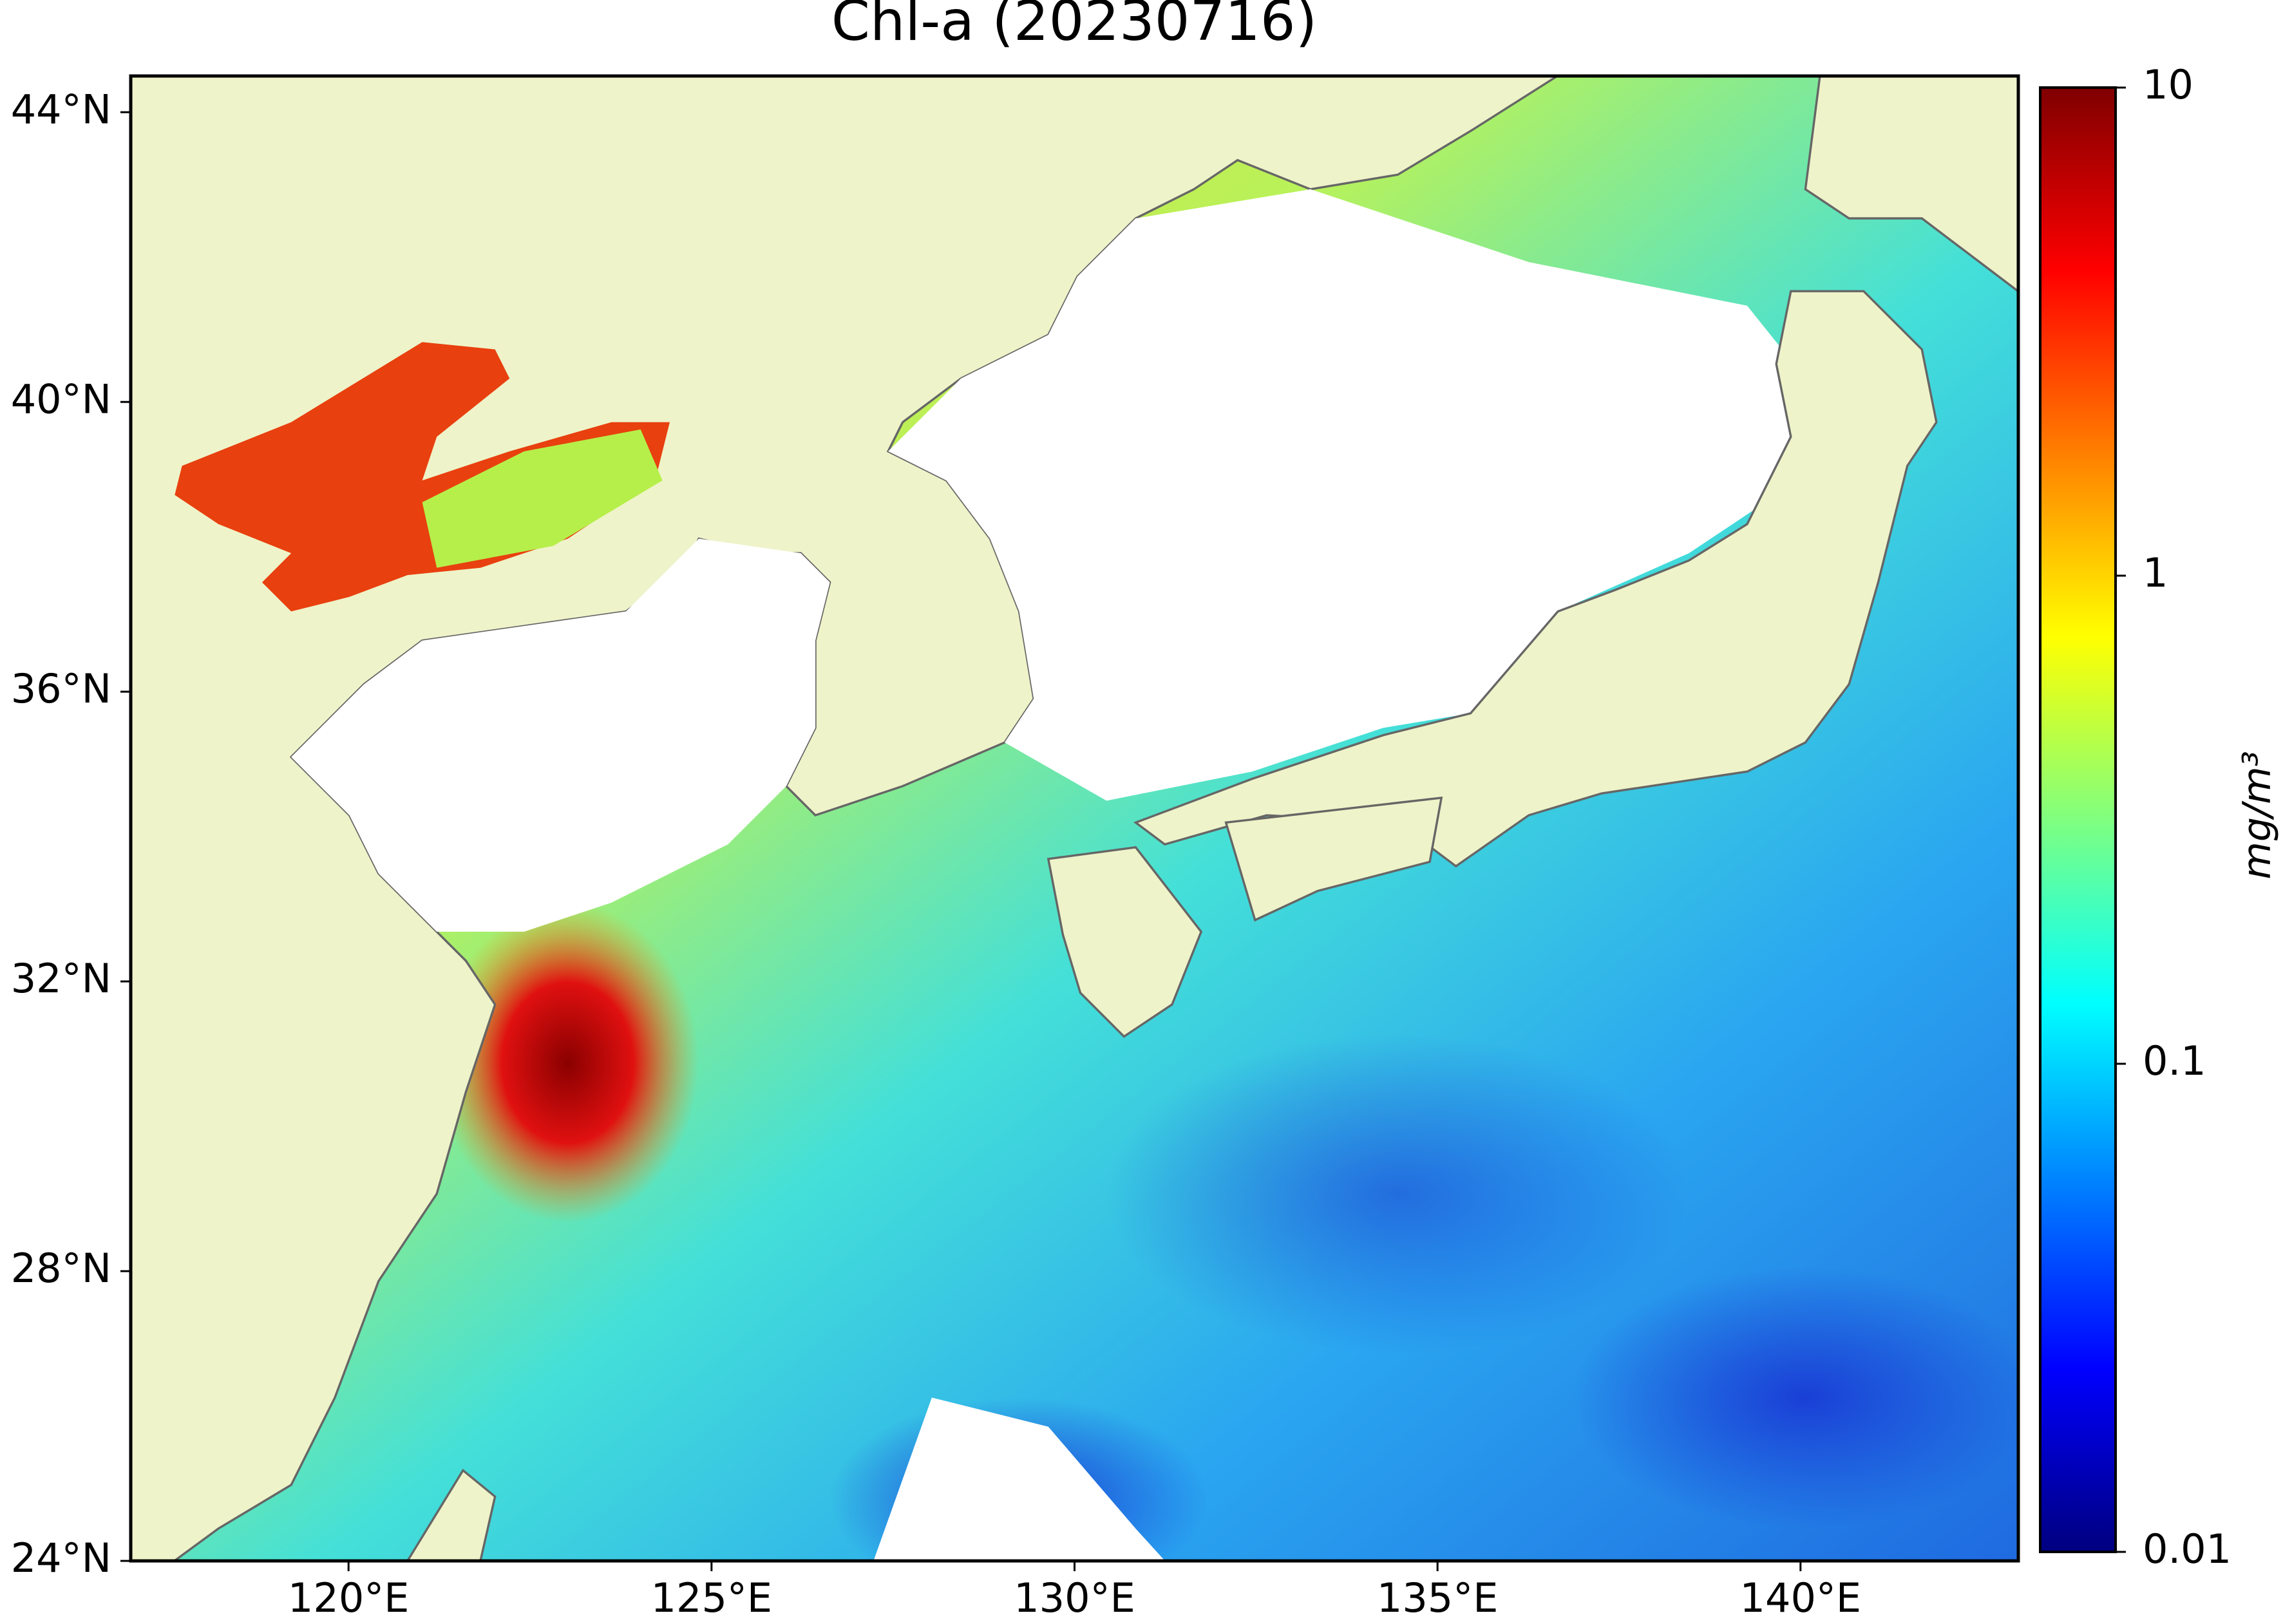  I want to click on colorbar-tick-label: 1, so click(2155, 572).